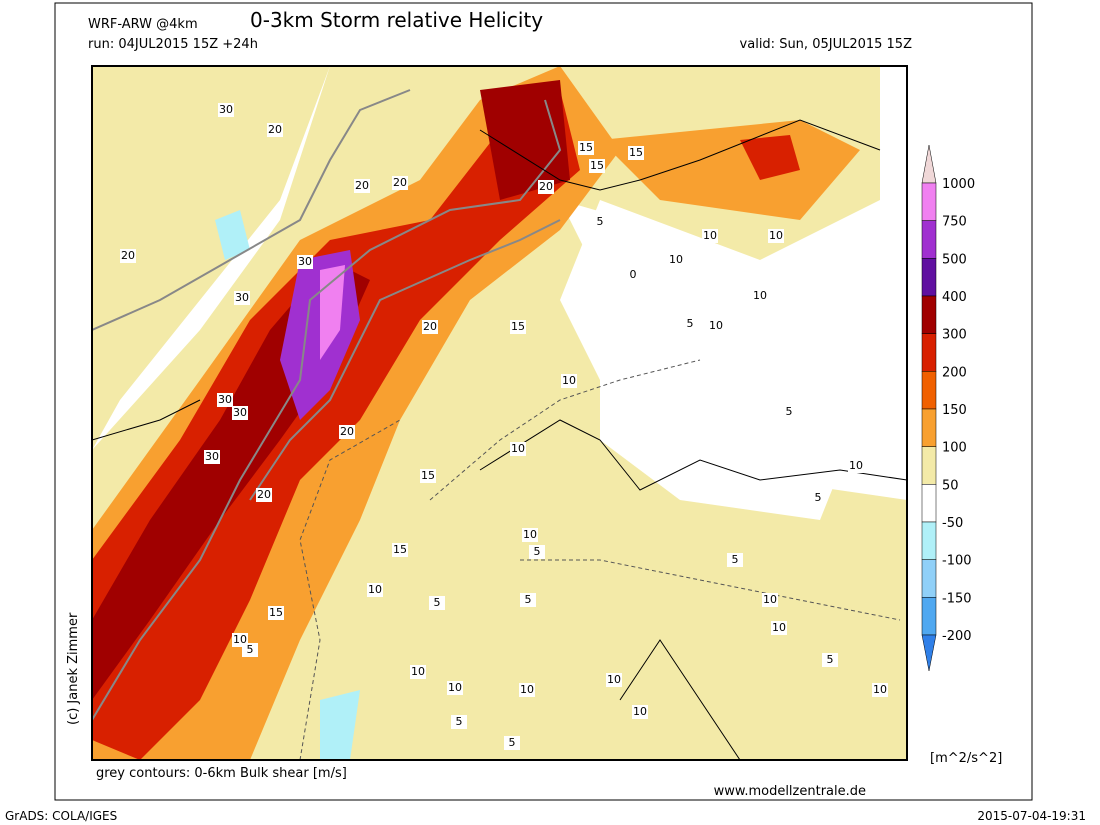  I want to click on timestamp: 2015-07-04-19:31, so click(1031, 816).